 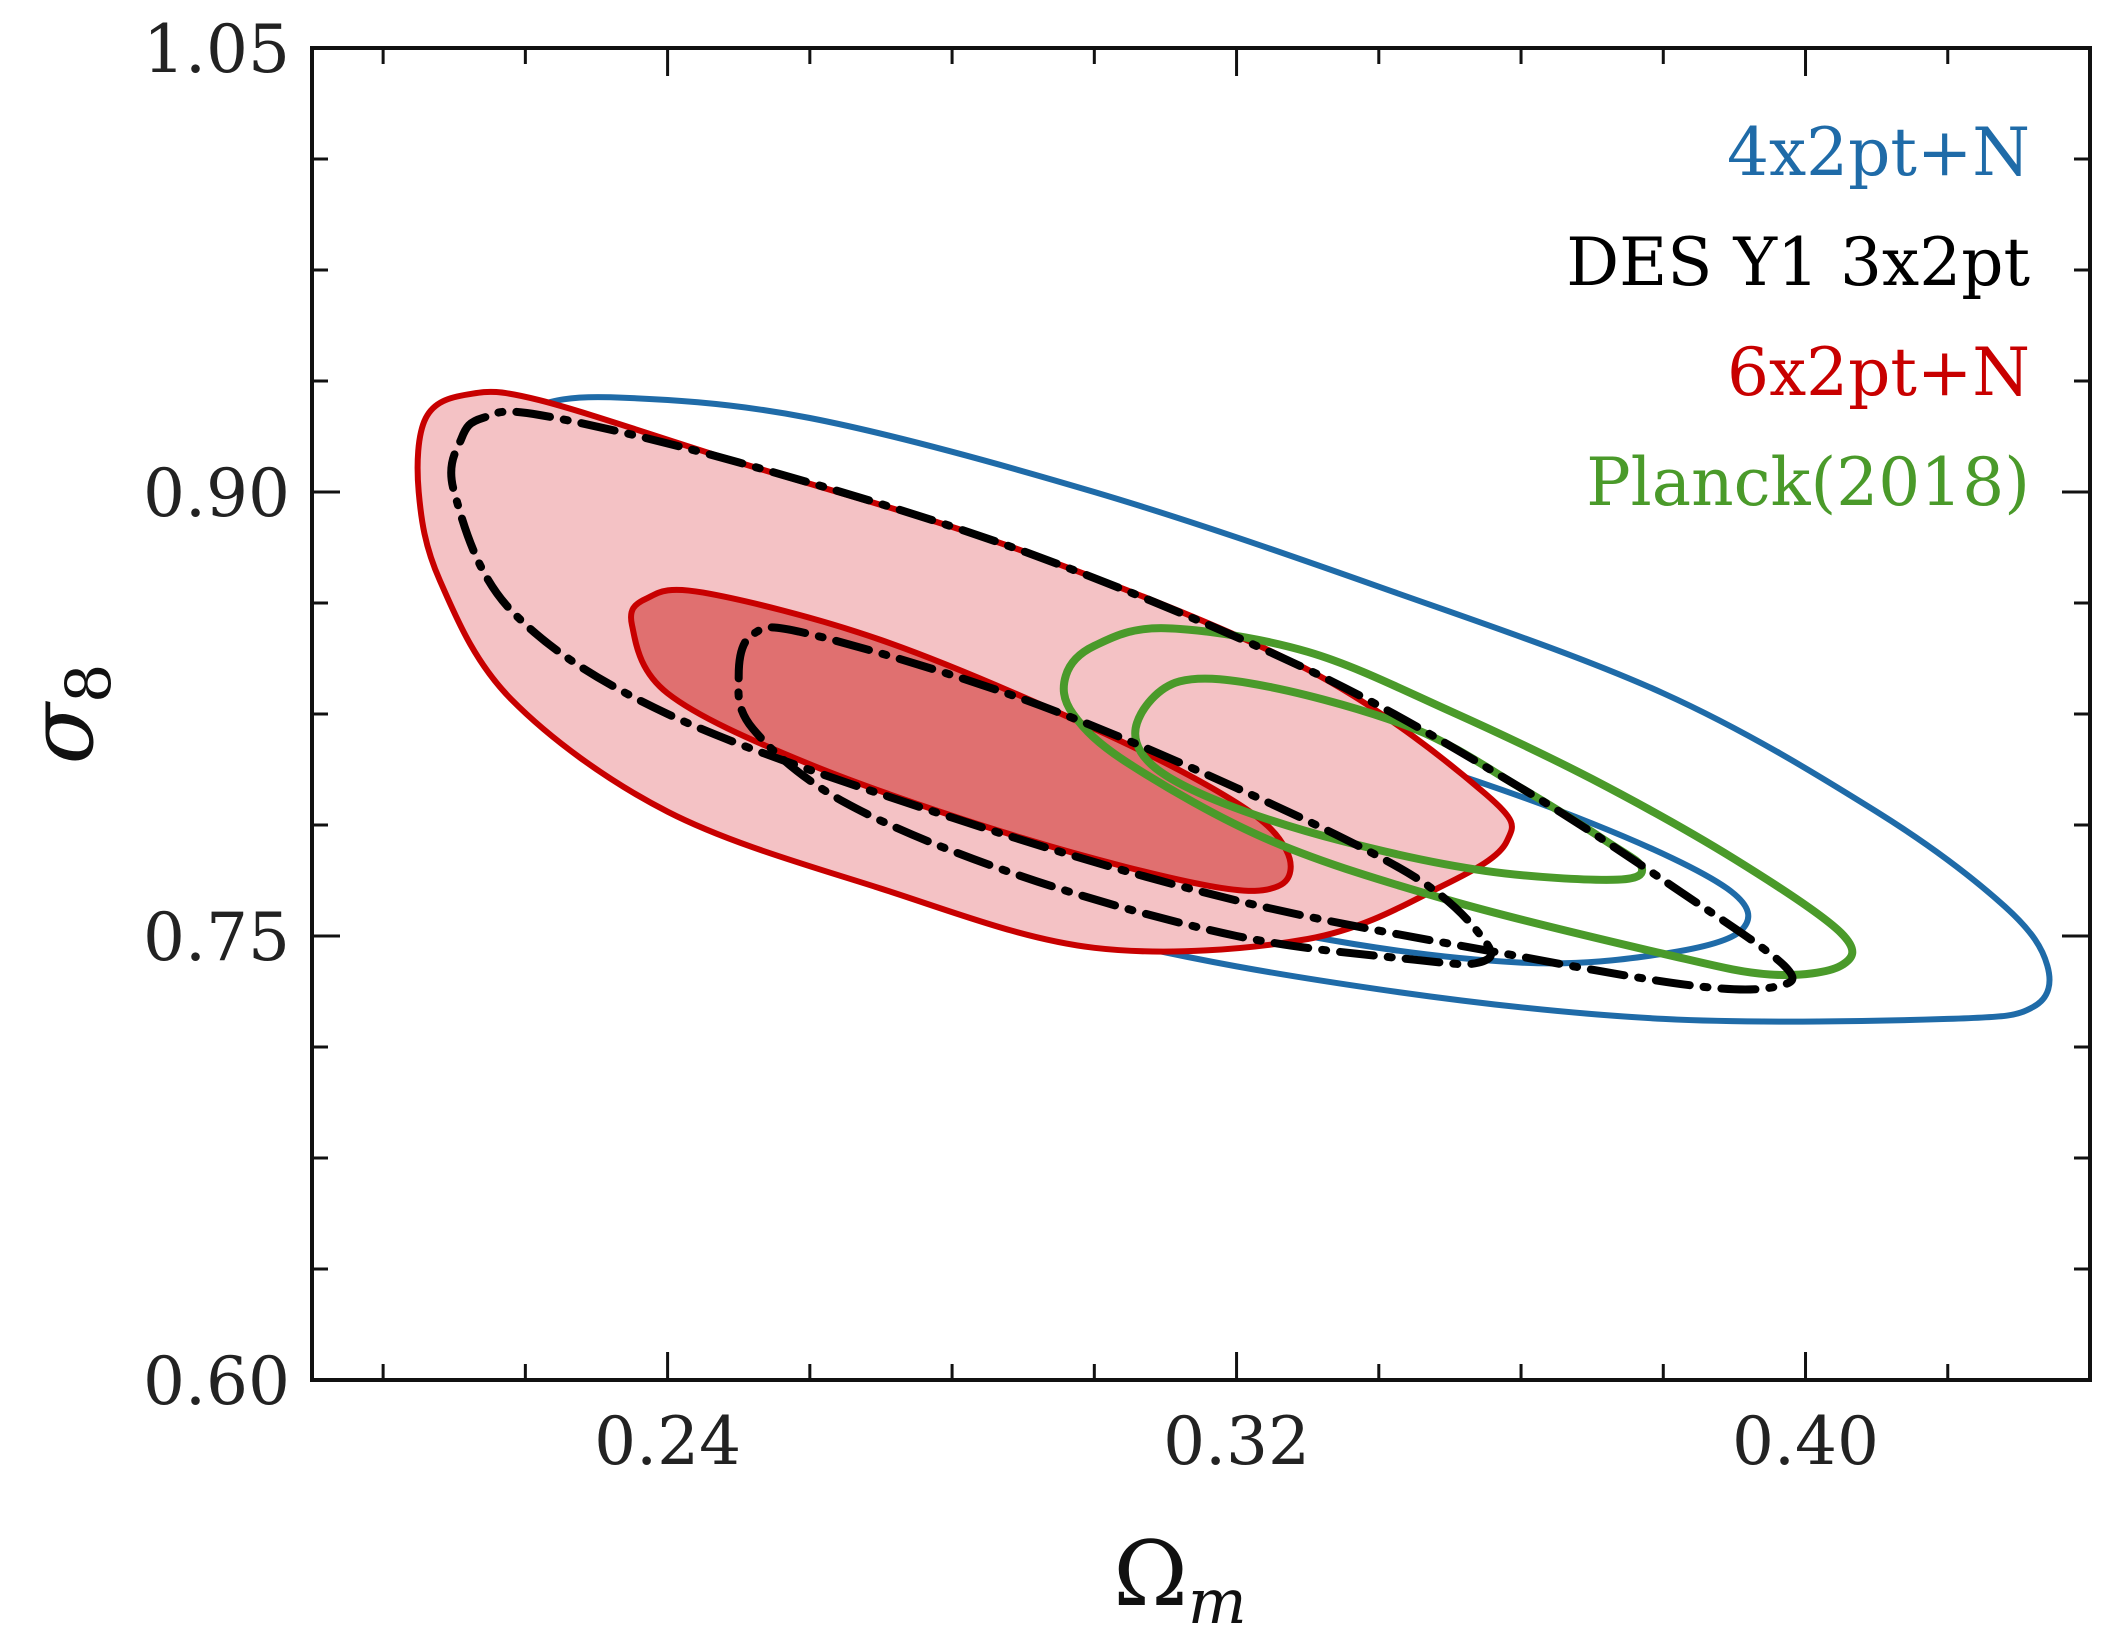 I want to click on legend-entry: 4x2pt+N, so click(x=1878, y=152).